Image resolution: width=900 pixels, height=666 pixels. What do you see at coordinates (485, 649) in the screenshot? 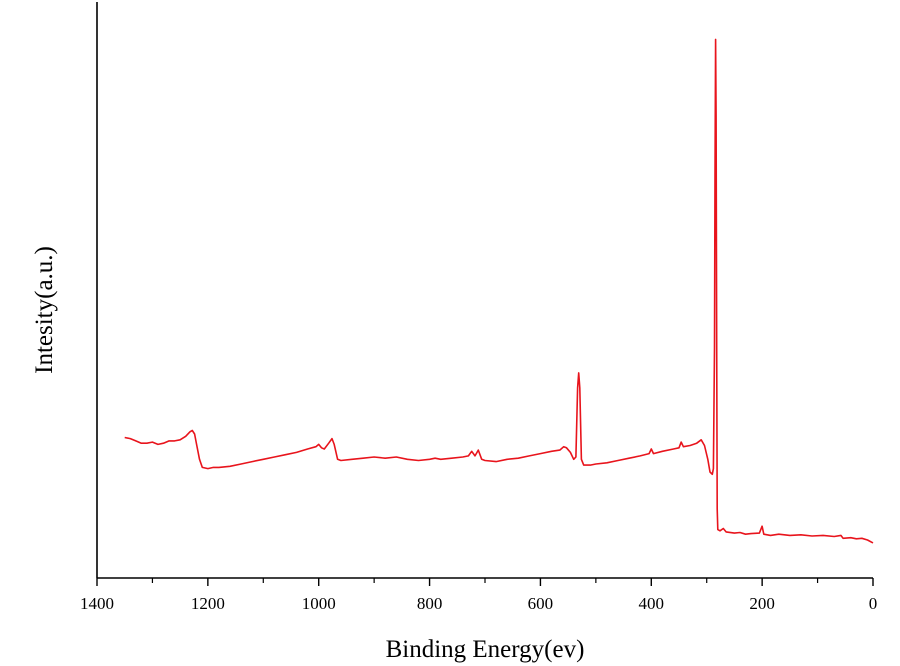
I see `x-axis-label: Binding Energy(ev)` at bounding box center [485, 649].